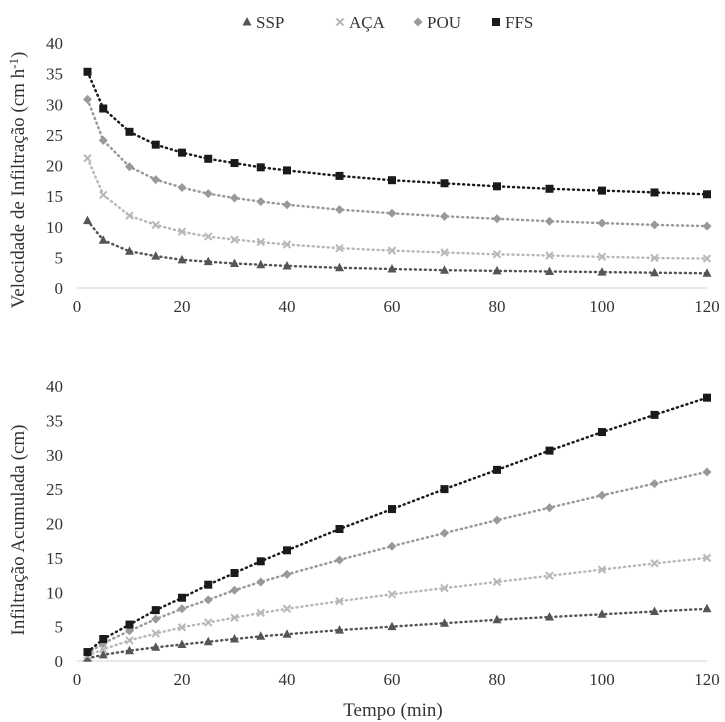 The height and width of the screenshot is (722, 725). What do you see at coordinates (340, 22) in the screenshot?
I see `legend-marker-x` at bounding box center [340, 22].